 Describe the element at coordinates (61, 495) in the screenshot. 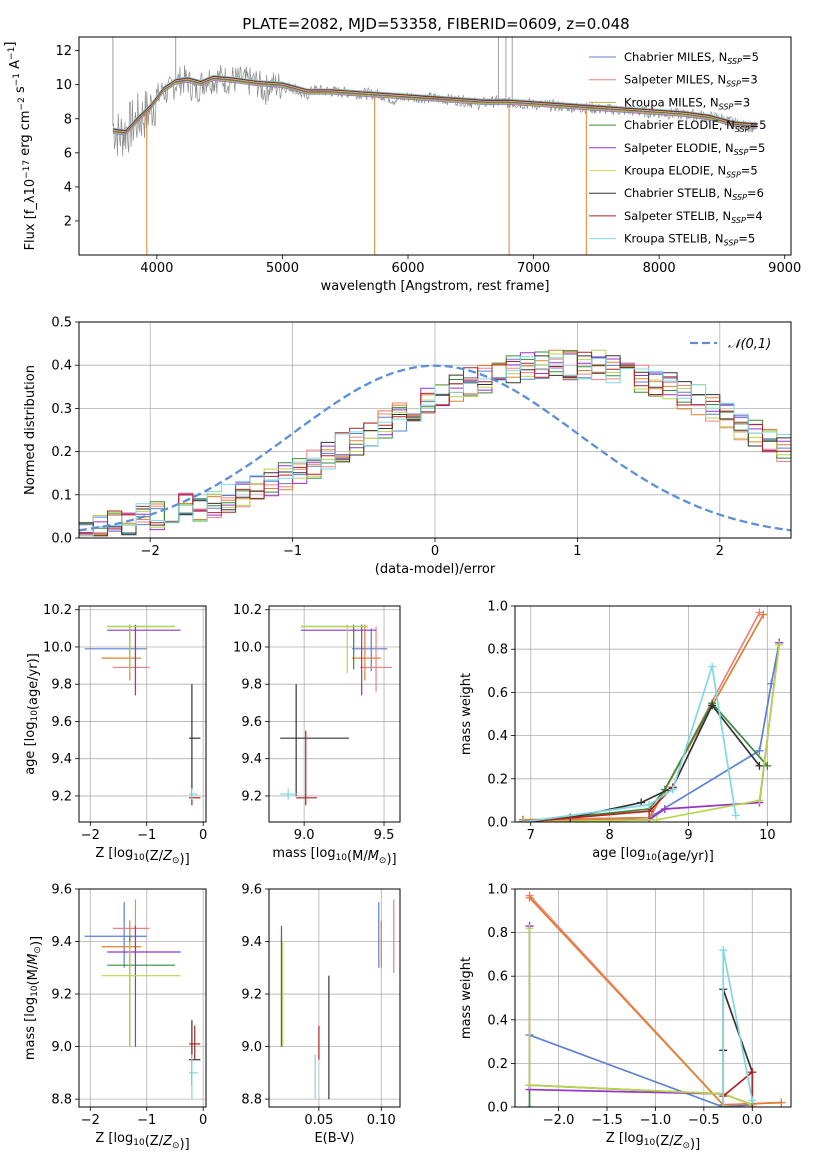

I see `y-tick-label: 0.1` at that location.